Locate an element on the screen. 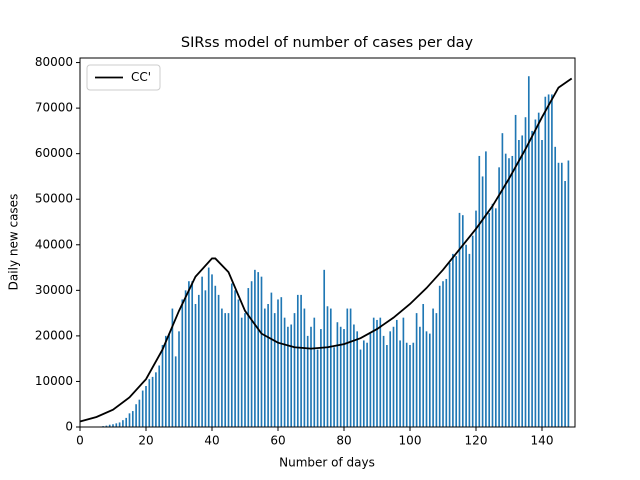  x-tick-label: 80 is located at coordinates (343, 441).